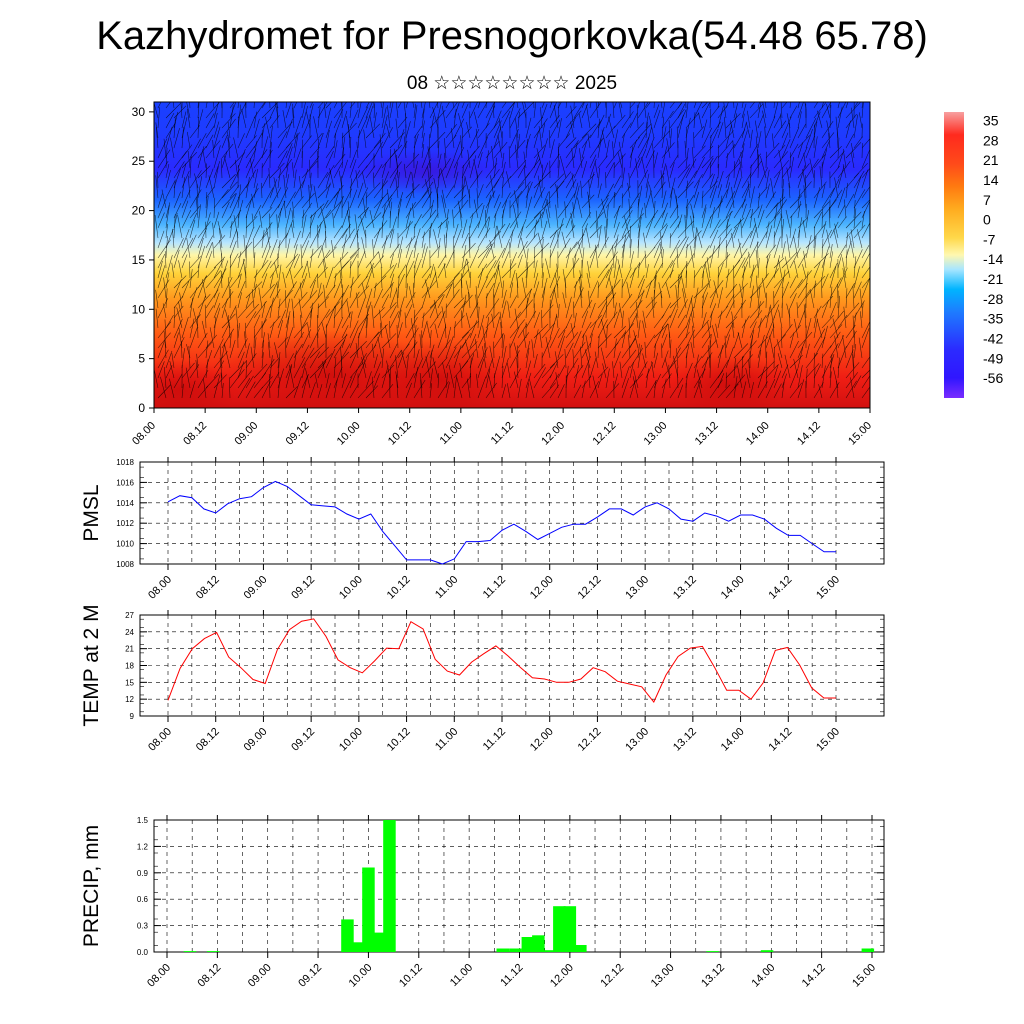 The height and width of the screenshot is (1024, 1024). I want to click on y-tick-label: 12, so click(129, 699).